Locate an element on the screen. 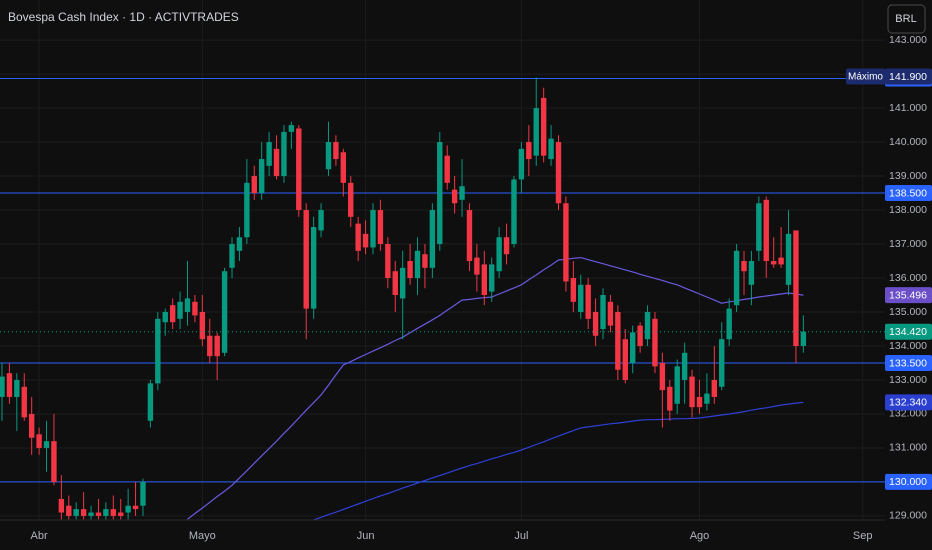  x-tick-label: Jul is located at coordinates (521, 536).